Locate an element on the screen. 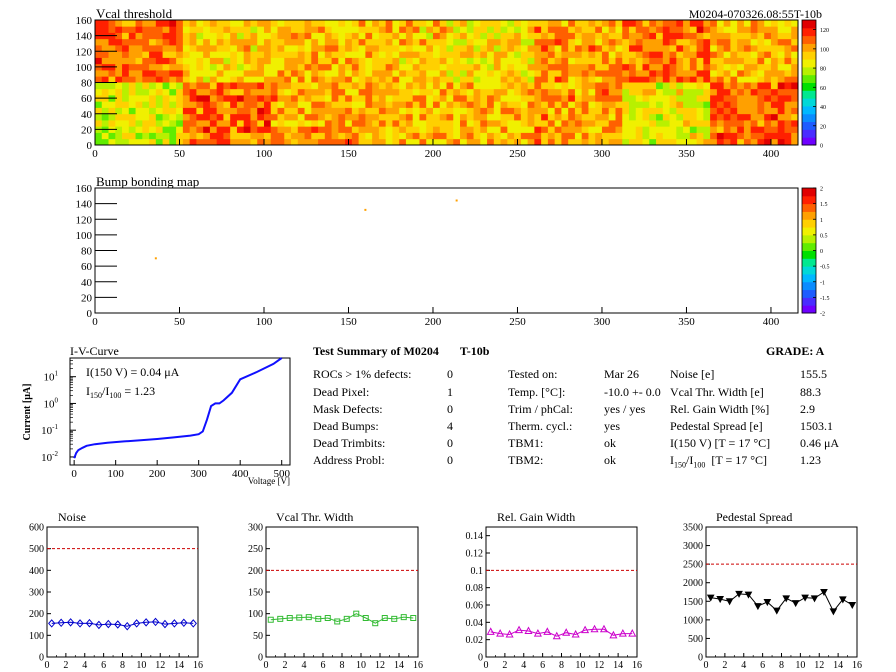 This screenshot has height=672, width=896. bump-x-tick-label: 150 is located at coordinates (348, 322).